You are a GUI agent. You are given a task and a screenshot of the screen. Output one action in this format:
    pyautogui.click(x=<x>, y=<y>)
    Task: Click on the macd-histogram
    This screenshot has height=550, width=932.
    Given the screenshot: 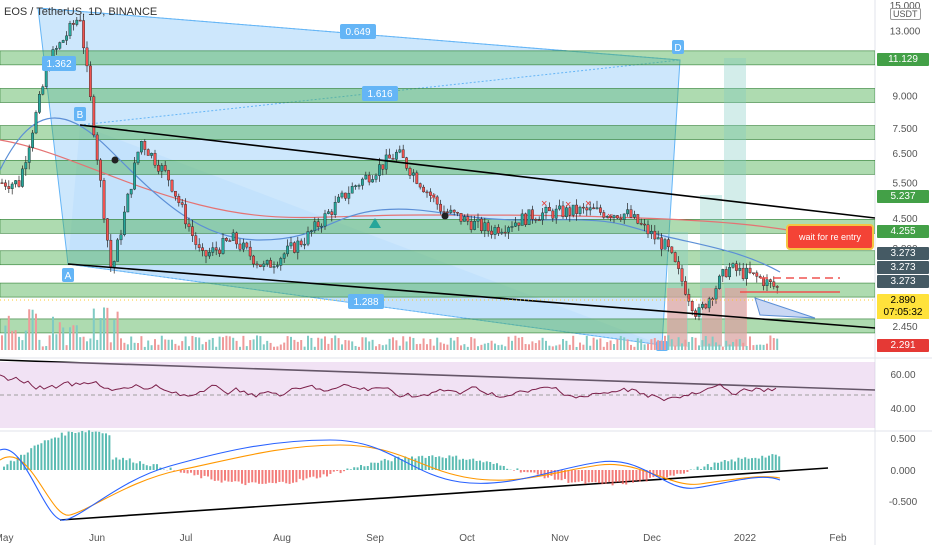 What is the action you would take?
    pyautogui.click(x=392, y=458)
    